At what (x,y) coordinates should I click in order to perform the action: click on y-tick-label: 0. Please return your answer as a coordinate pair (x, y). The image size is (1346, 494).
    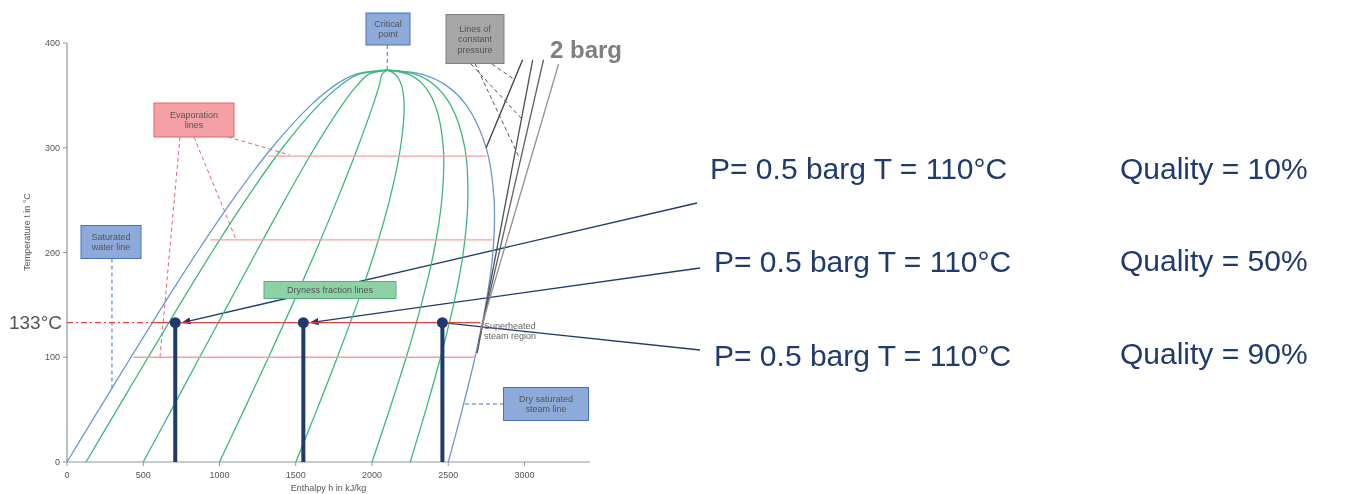
    Looking at the image, I should click on (57, 462).